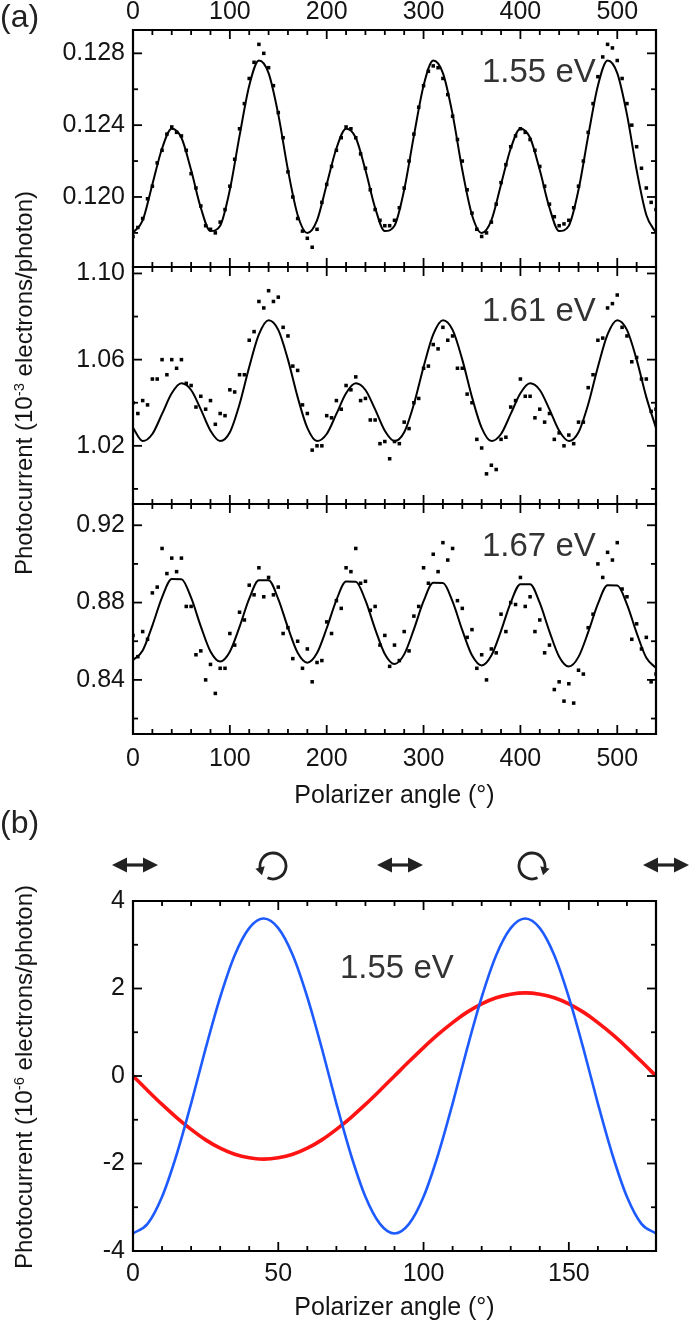 The height and width of the screenshot is (1331, 692). I want to click on y-tick-label: 0.84, so click(101, 677).